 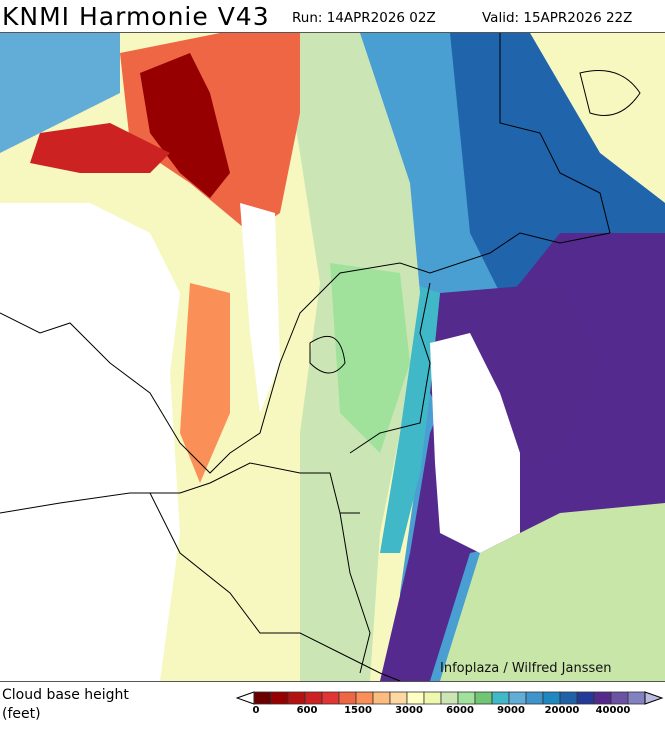 I want to click on dark-red-core, so click(x=185, y=125).